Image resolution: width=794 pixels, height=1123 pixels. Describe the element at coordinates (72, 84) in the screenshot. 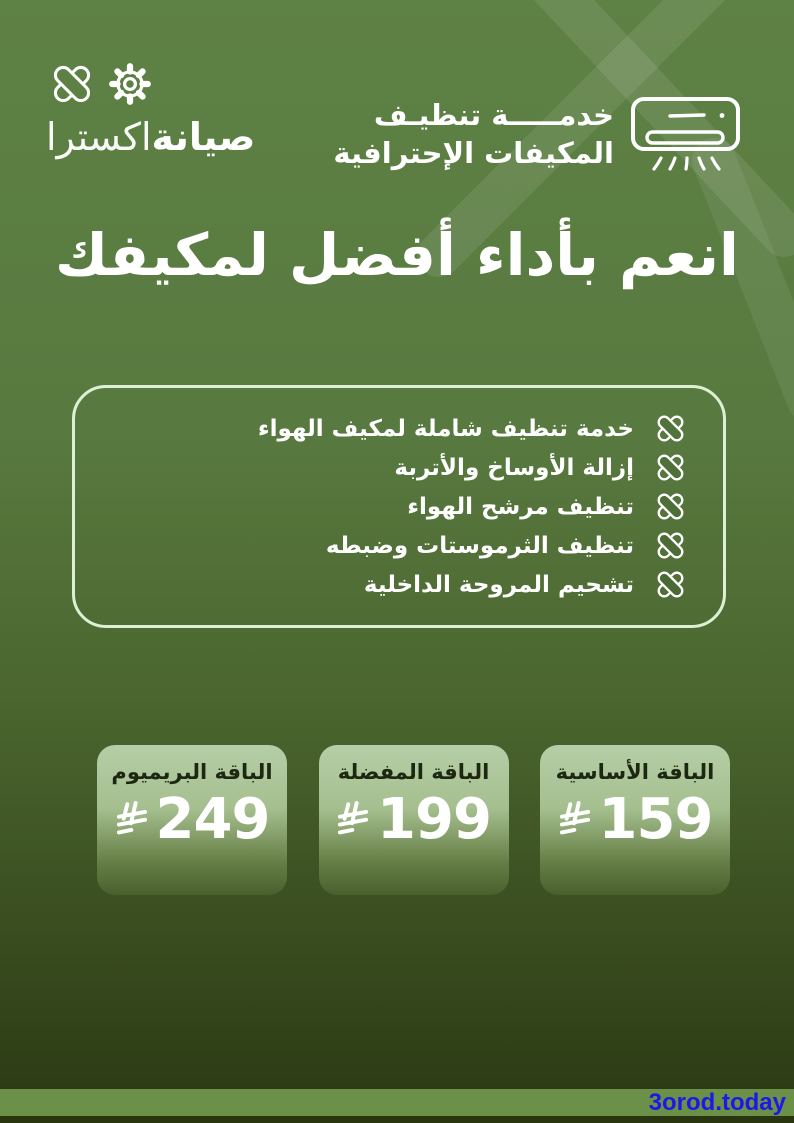

I see `x-mark-icon` at that location.